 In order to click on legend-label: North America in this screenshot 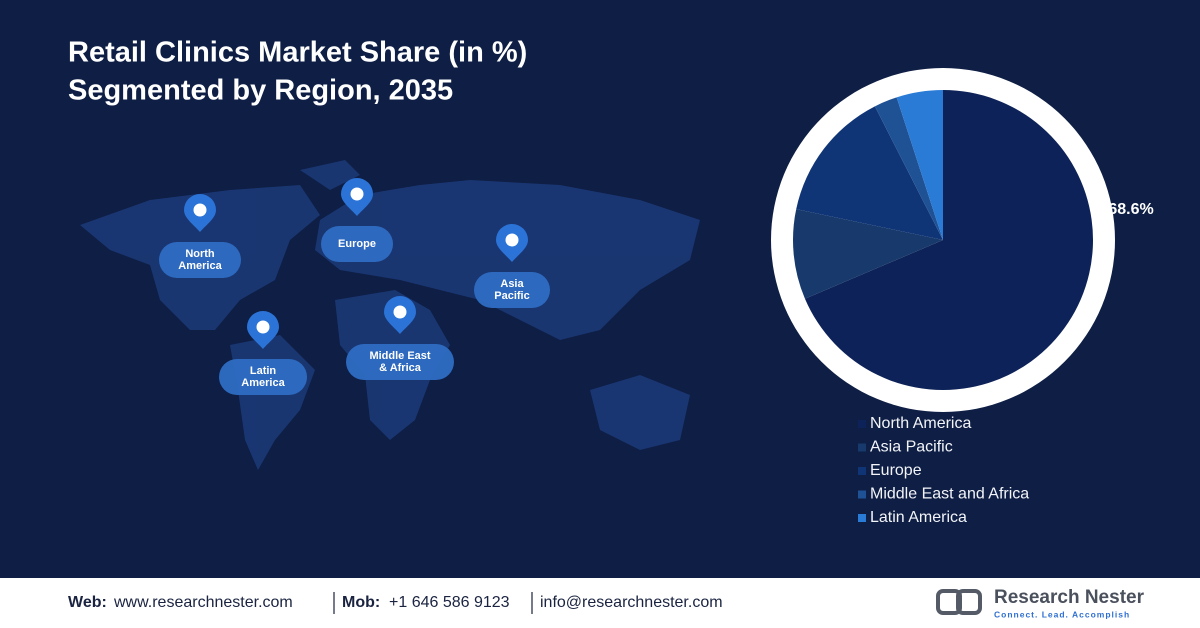, I will do `click(920, 423)`.